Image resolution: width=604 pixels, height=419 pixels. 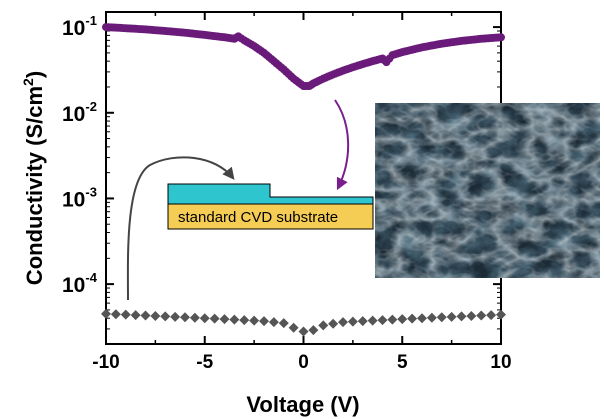 I want to click on y-tick-exponent: -1, so click(x=91, y=20).